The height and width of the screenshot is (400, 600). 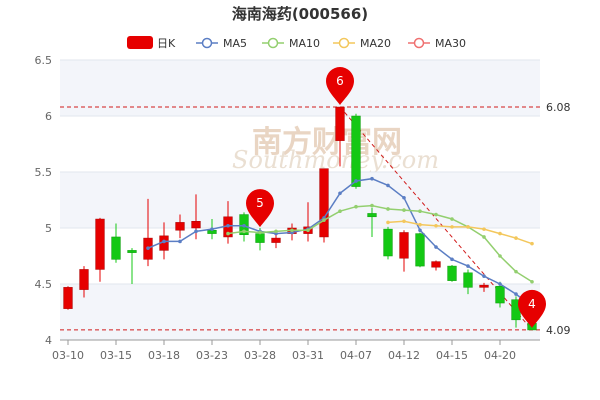 What do you see at coordinates (380, 243) in the screenshot?
I see `ma-line-ma10` at bounding box center [380, 243].